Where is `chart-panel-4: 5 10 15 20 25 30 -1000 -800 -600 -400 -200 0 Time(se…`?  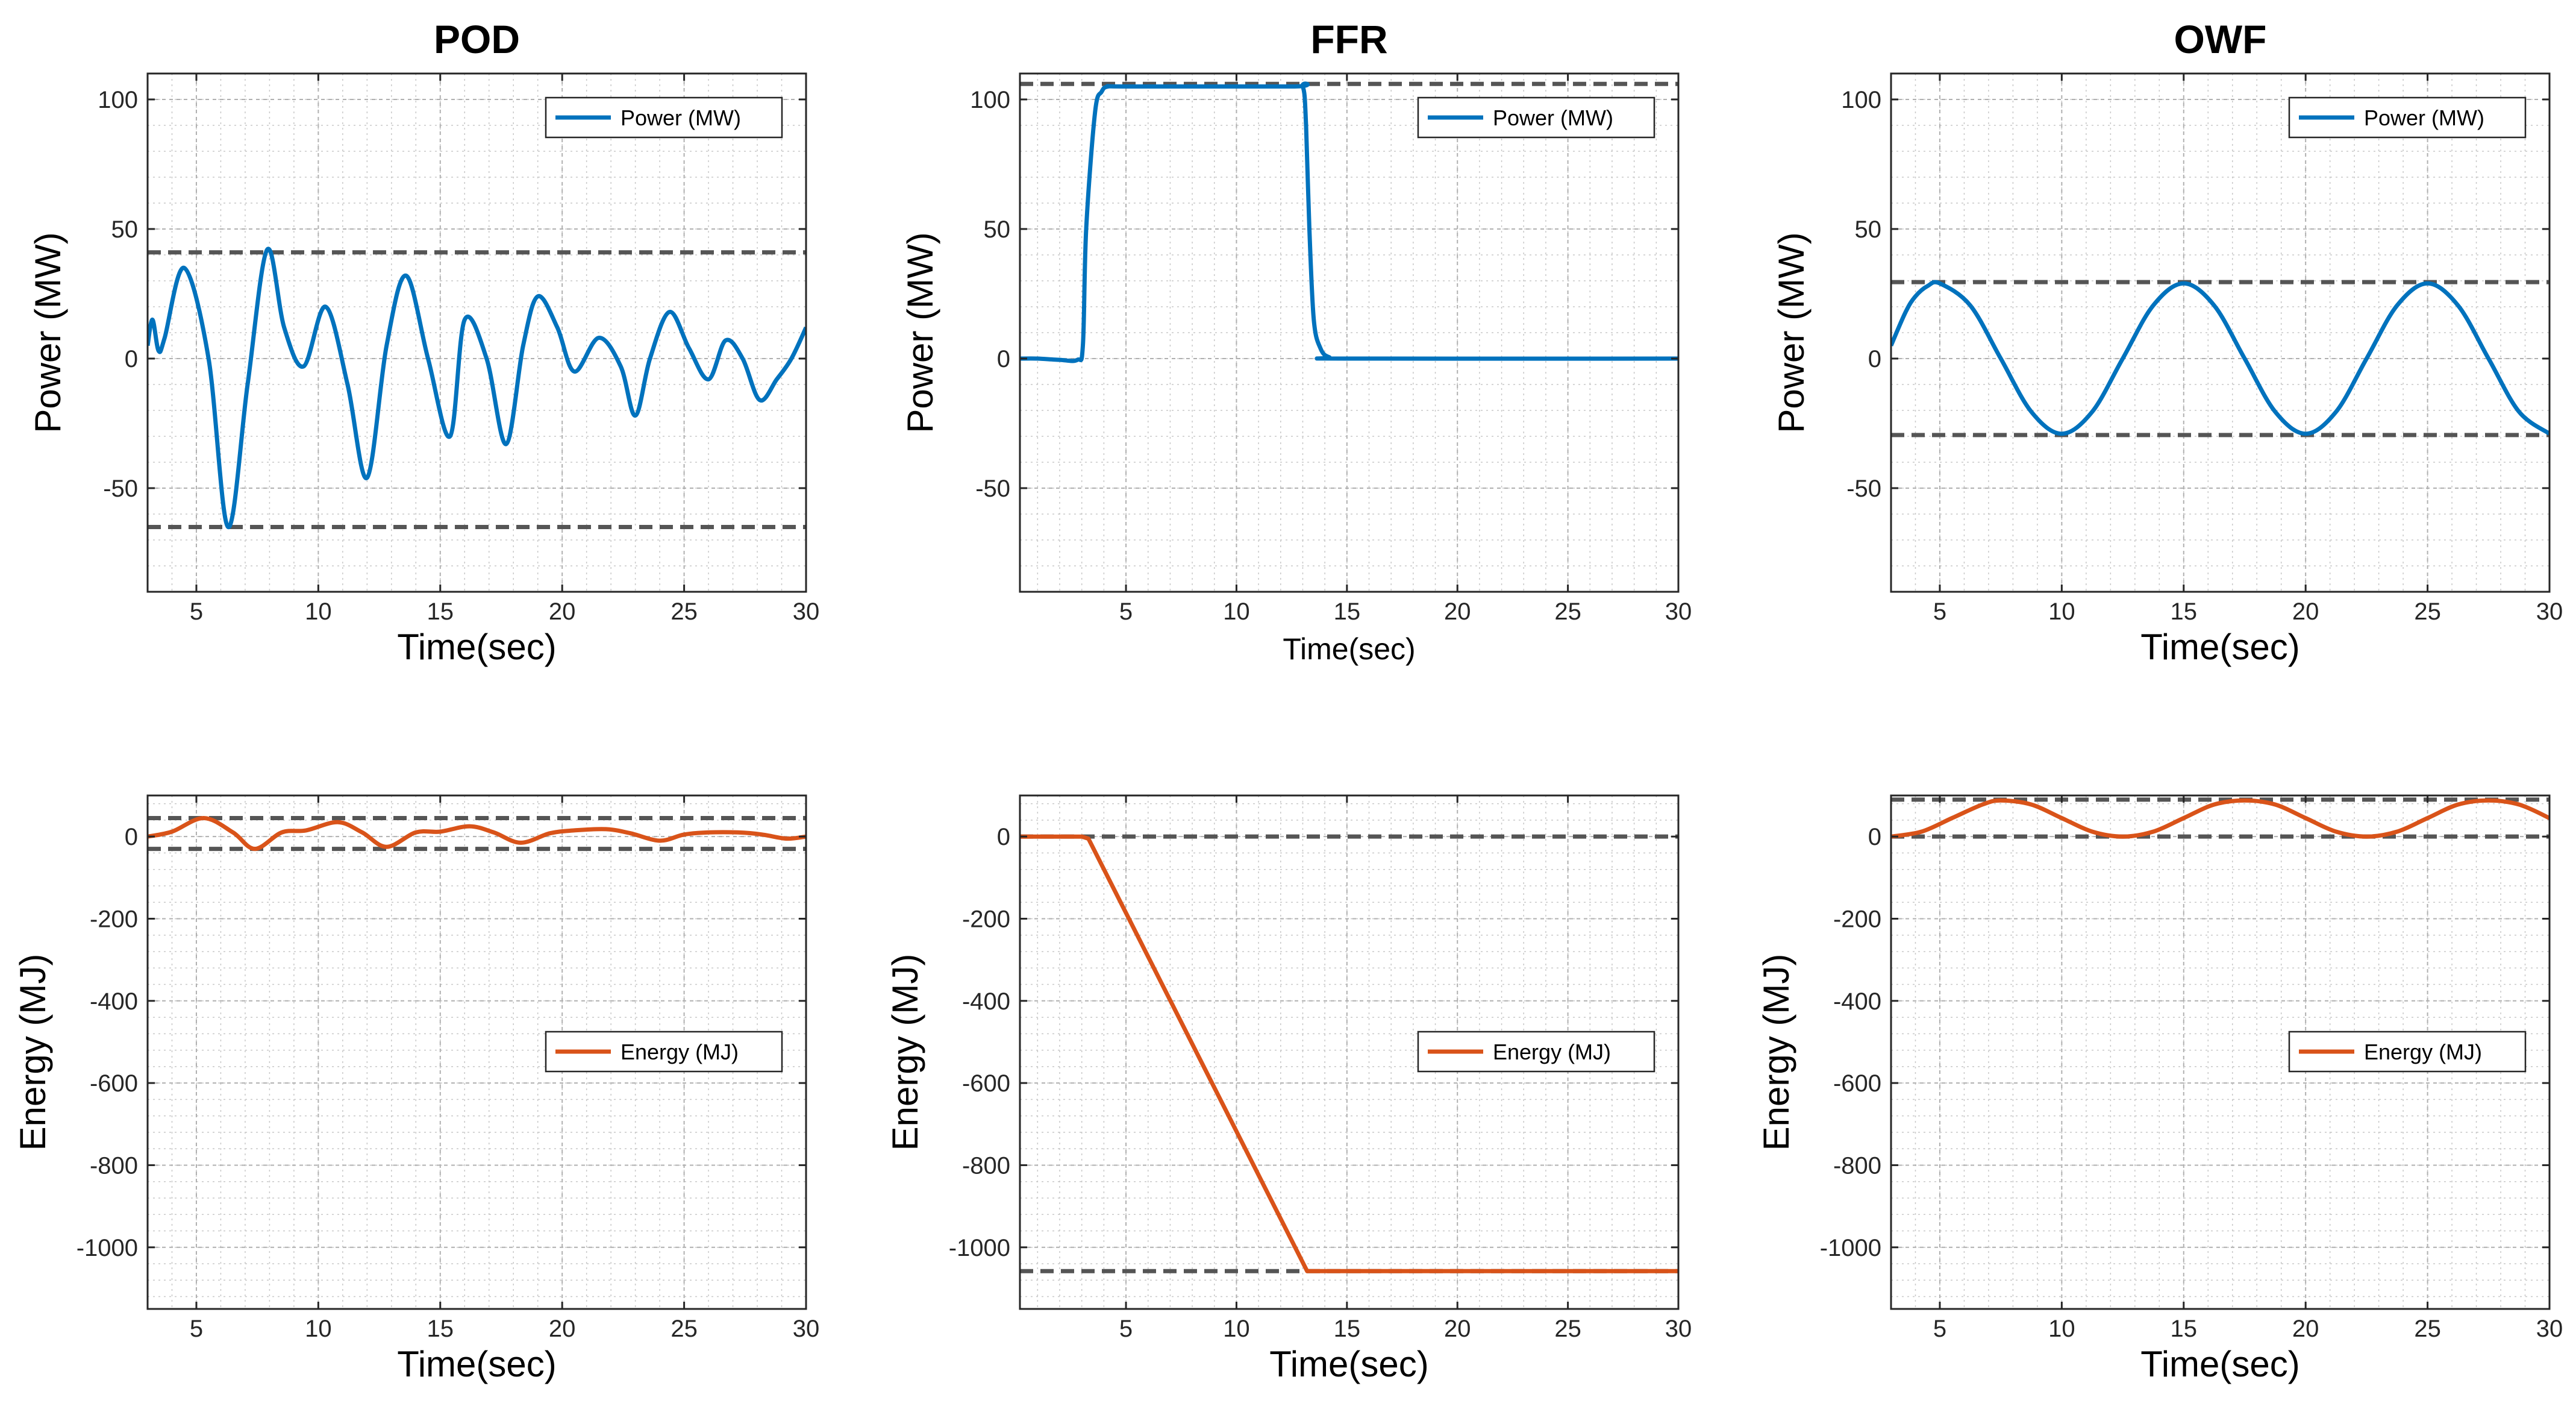
chart-panel-4: 5 10 15 20 25 30 -1000 -800 -600 -400 -200 0 Time(se… is located at coordinates (417, 1089).